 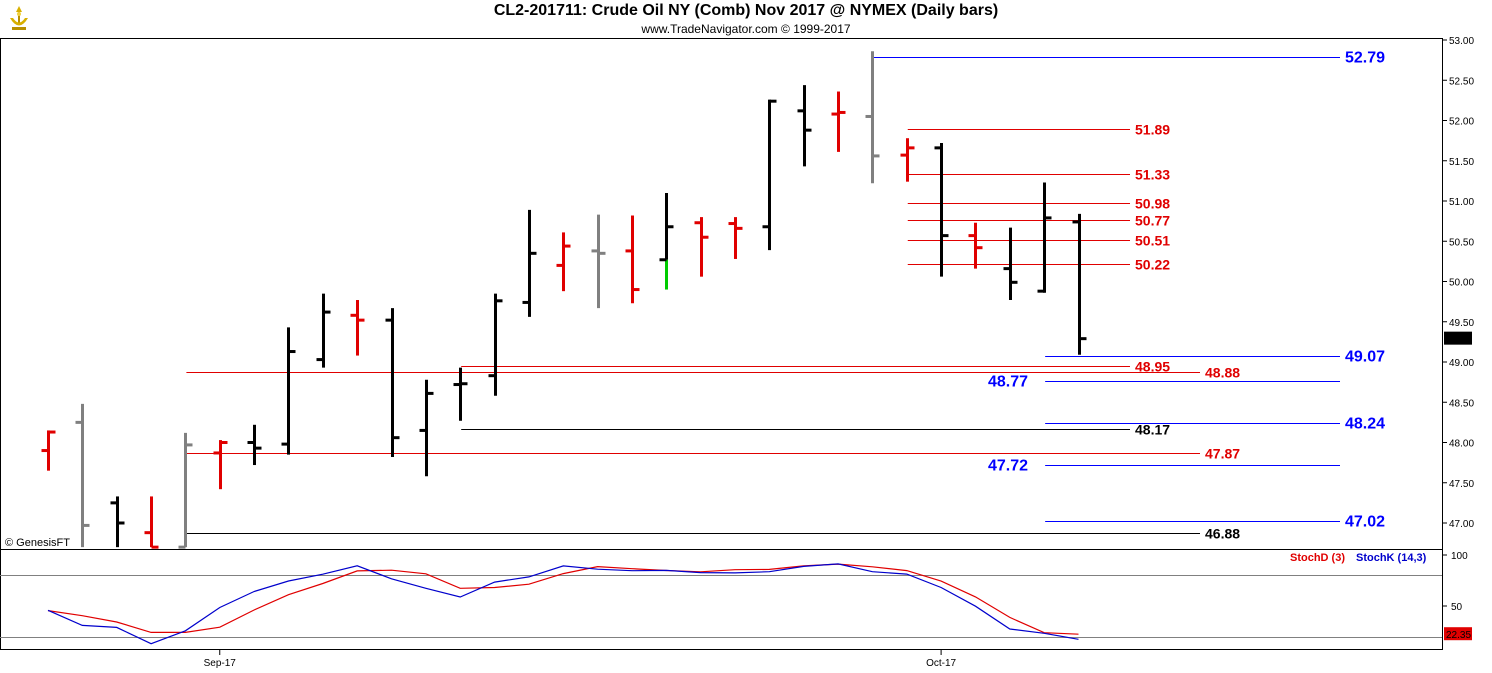 What do you see at coordinates (1455, 582) in the screenshot?
I see `stochastic-axis: 50 100` at bounding box center [1455, 582].